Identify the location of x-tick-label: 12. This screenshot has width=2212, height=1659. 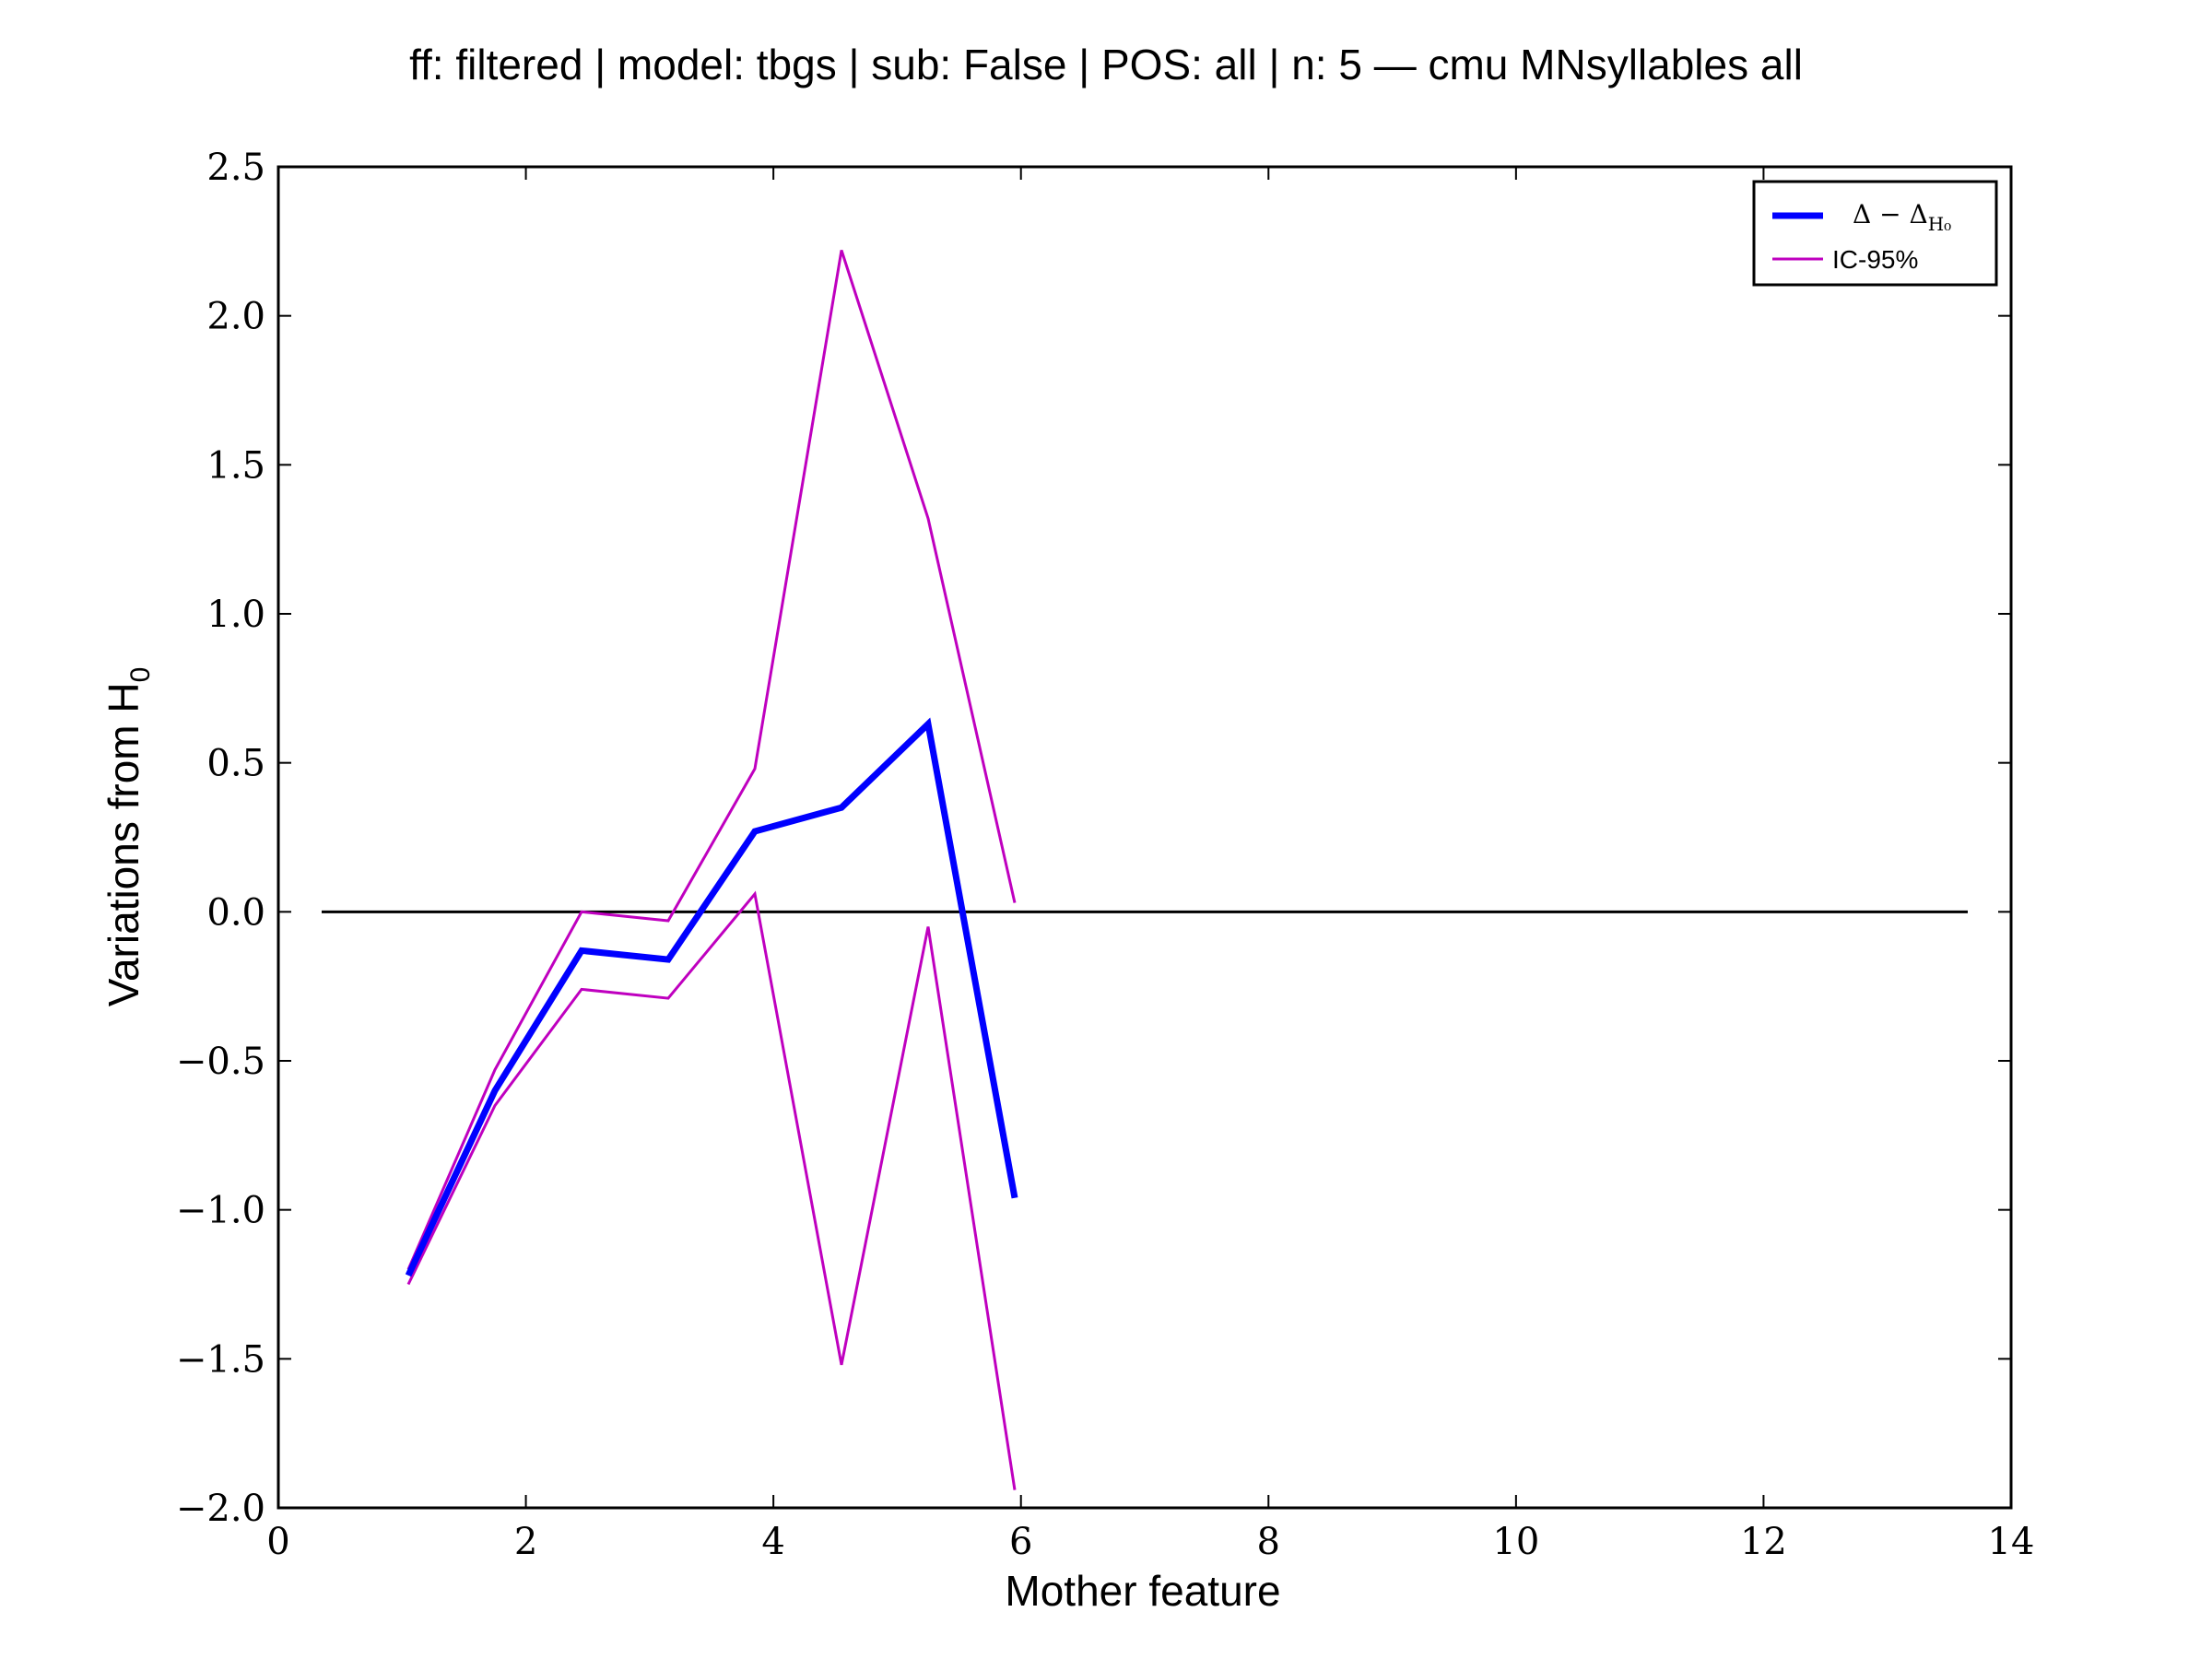
(1763, 1542).